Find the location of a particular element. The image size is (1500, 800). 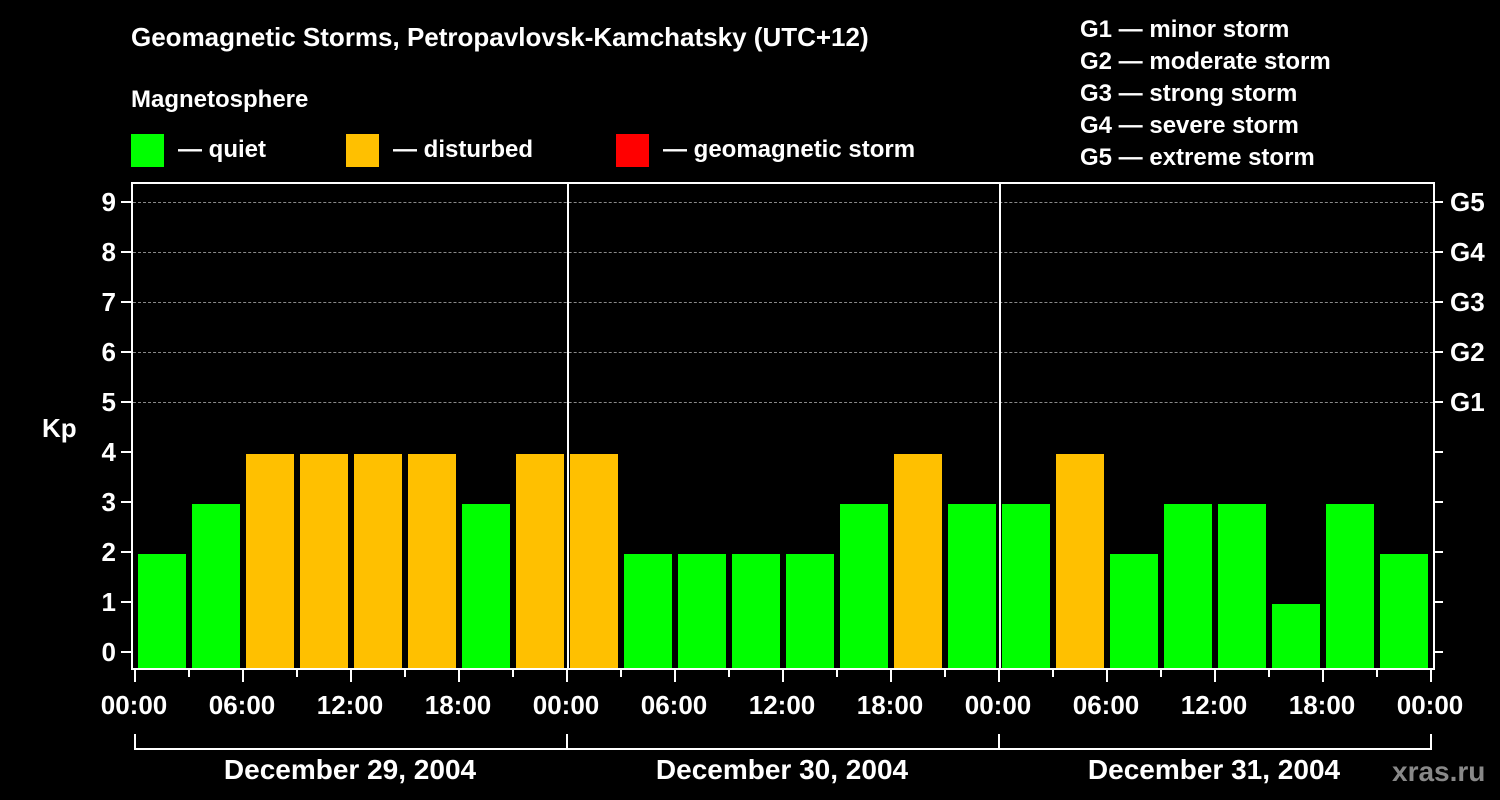

y-tick-label: 2 is located at coordinates (108, 552).